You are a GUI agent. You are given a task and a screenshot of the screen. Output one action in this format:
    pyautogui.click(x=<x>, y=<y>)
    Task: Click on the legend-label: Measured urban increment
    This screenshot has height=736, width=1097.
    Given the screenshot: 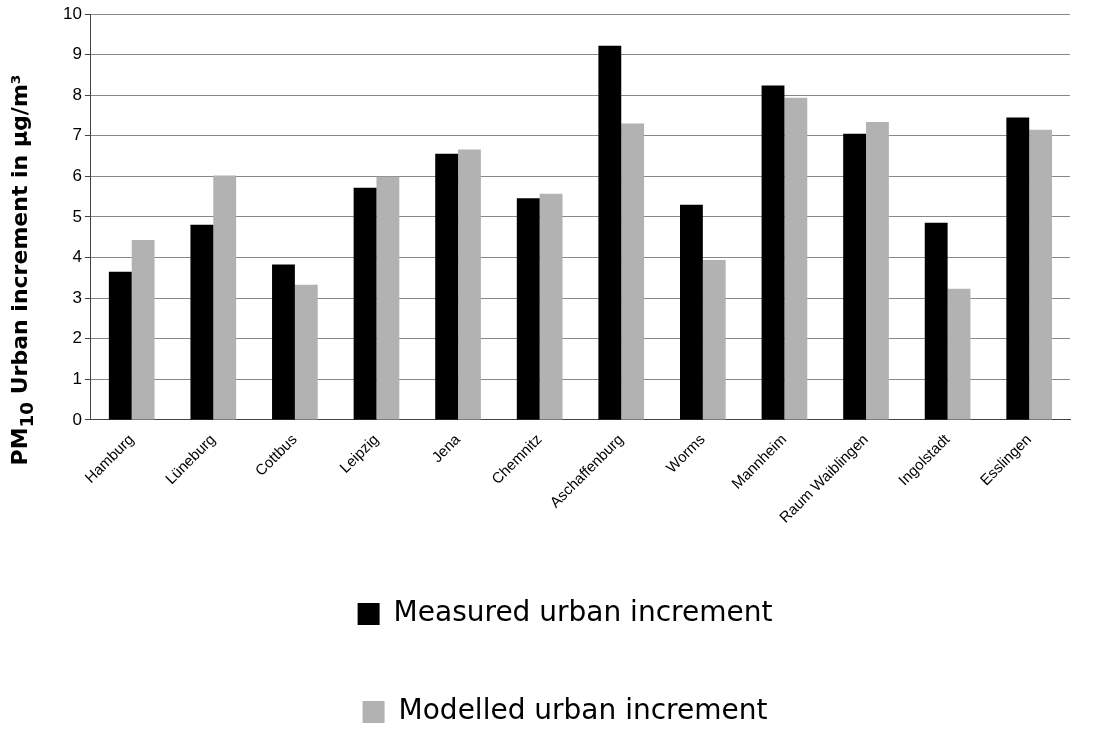 What is the action you would take?
    pyautogui.click(x=583, y=612)
    